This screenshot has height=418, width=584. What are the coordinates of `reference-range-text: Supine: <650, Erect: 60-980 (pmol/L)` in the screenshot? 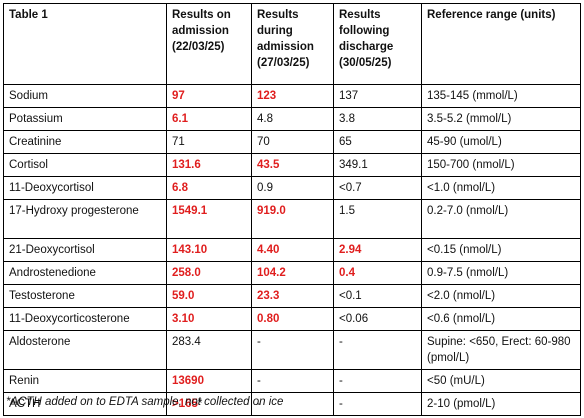 It's located at (499, 350).